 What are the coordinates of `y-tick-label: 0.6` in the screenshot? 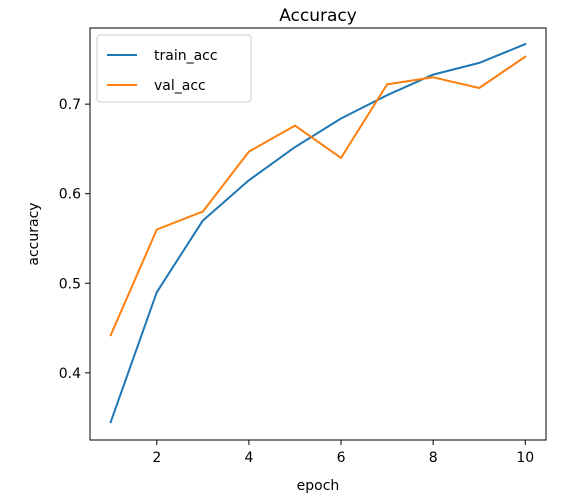 It's located at (70, 195).